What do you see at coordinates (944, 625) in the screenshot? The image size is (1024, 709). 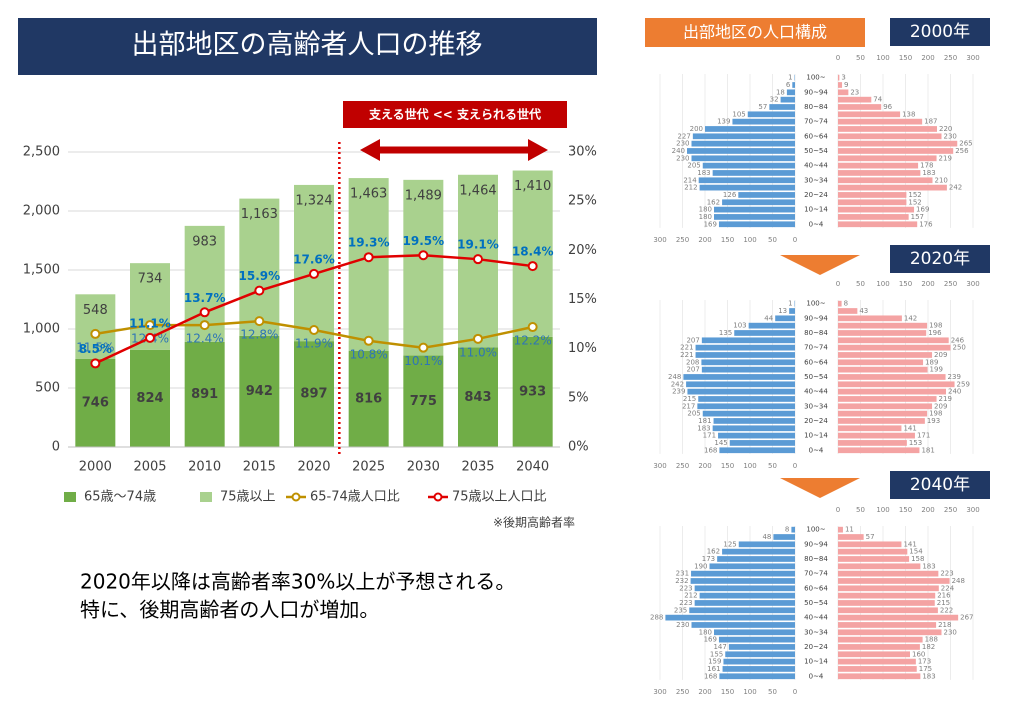 I see `bar-label: 218` at bounding box center [944, 625].